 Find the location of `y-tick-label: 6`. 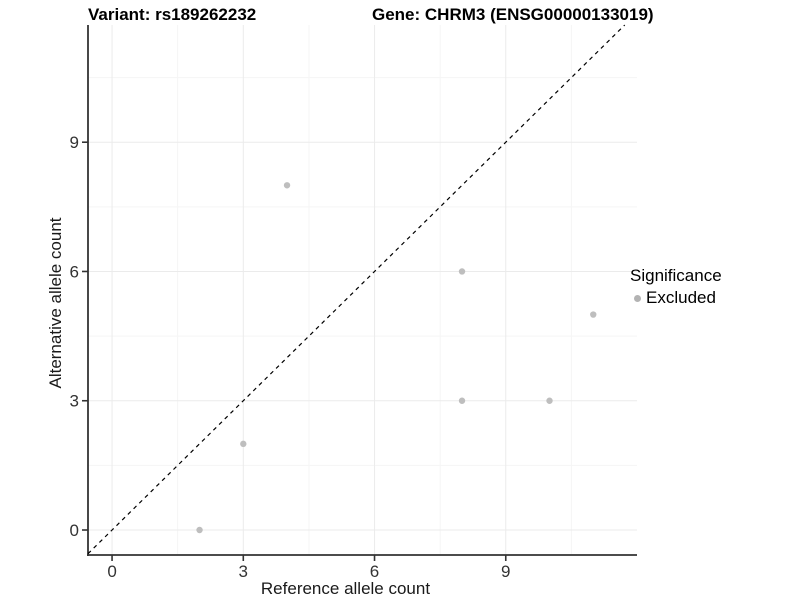

y-tick-label: 6 is located at coordinates (74, 271).